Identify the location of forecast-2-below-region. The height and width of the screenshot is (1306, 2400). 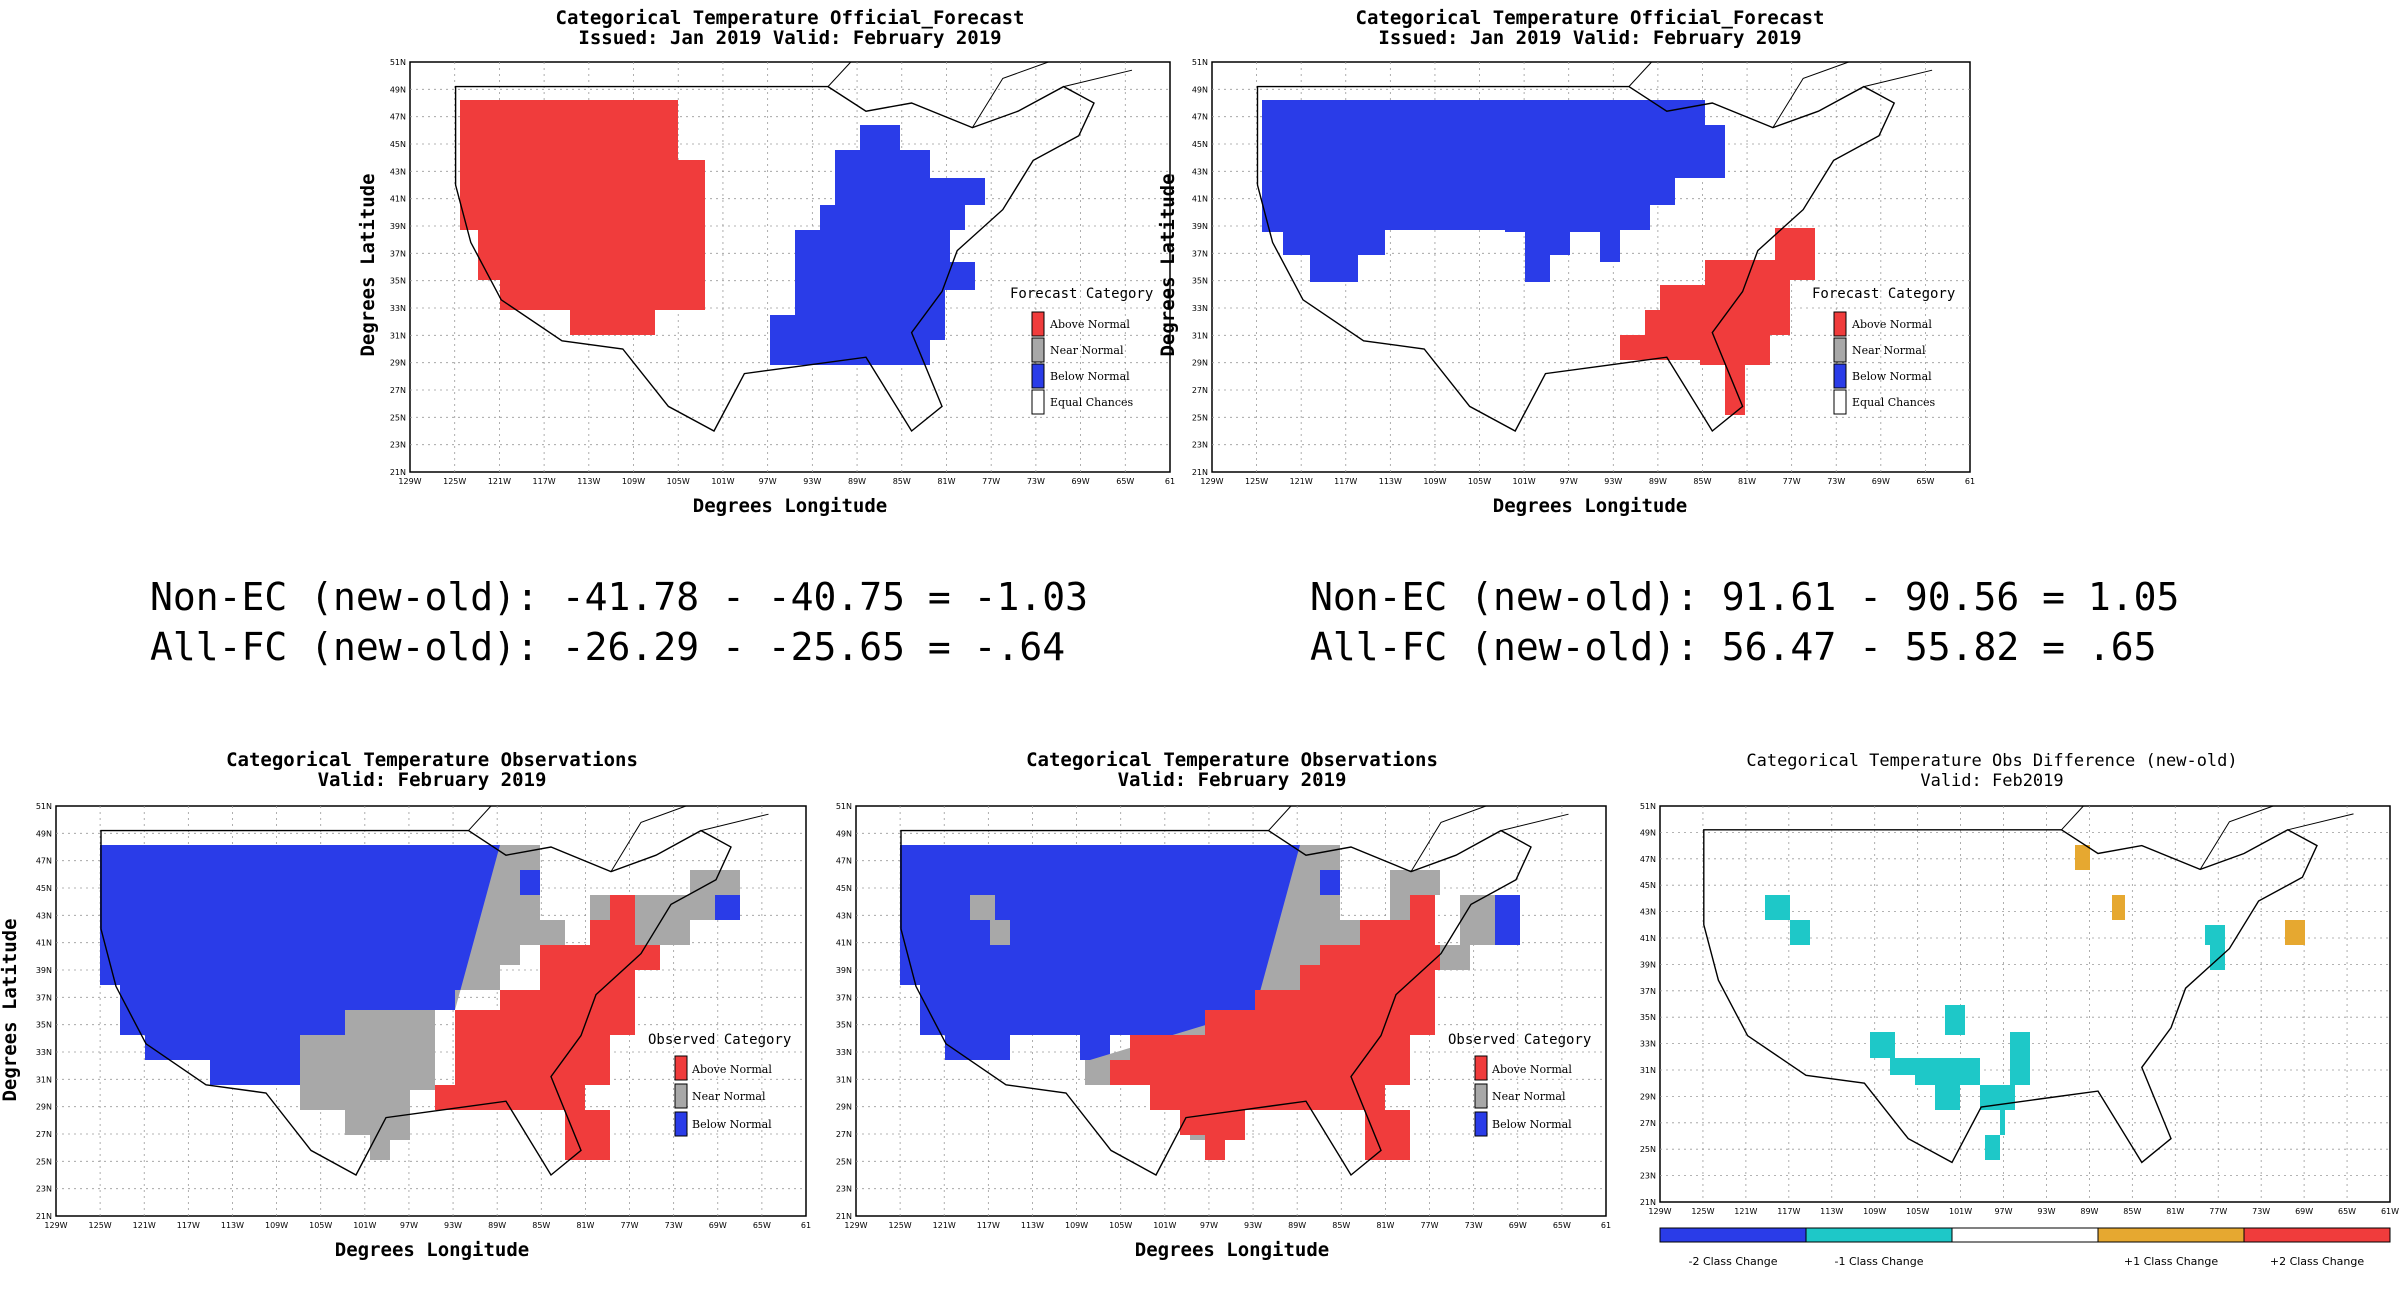
(1493, 191).